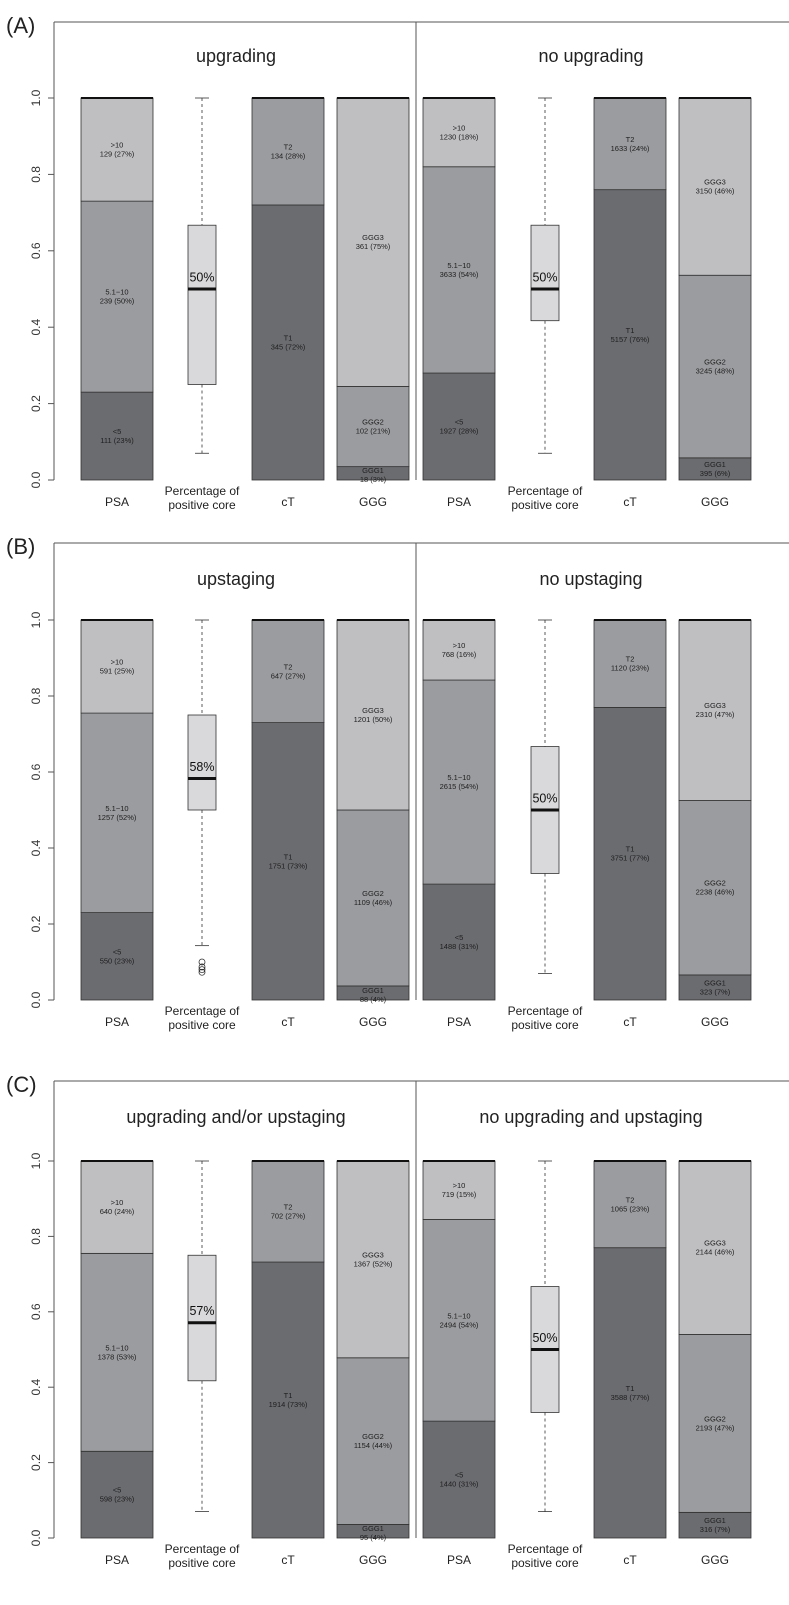  I want to click on segment-count-label: 5157 (76%), so click(630, 339).